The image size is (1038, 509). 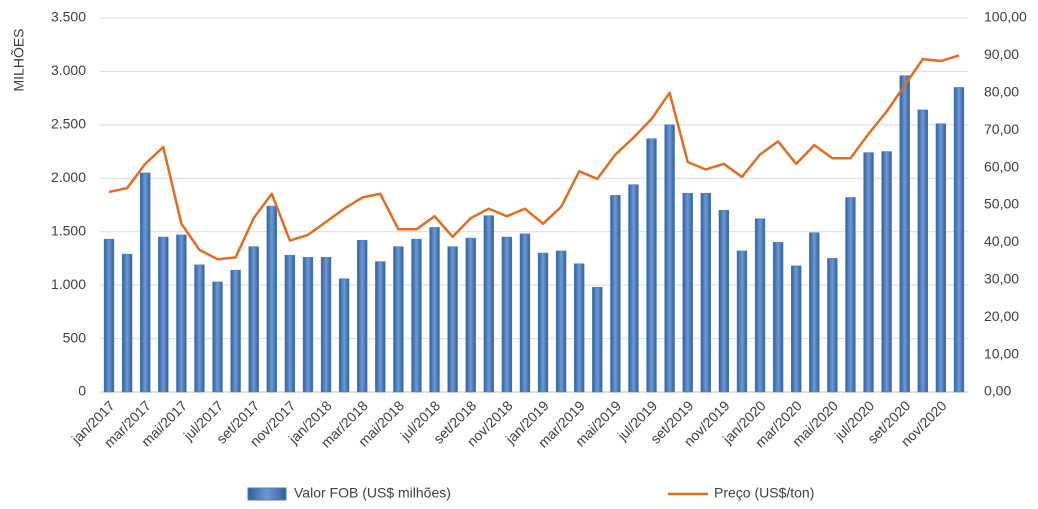 I want to click on y-tick-label: 2.500, so click(x=68, y=124).